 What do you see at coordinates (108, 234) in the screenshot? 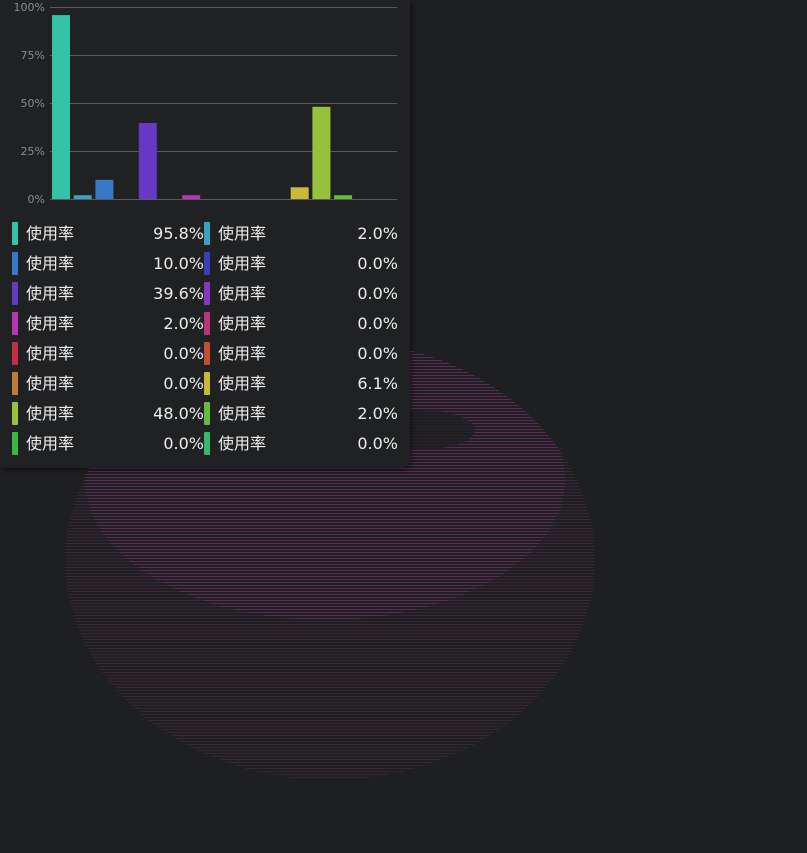
I see `legend-item-1: 使用率 95.8%` at bounding box center [108, 234].